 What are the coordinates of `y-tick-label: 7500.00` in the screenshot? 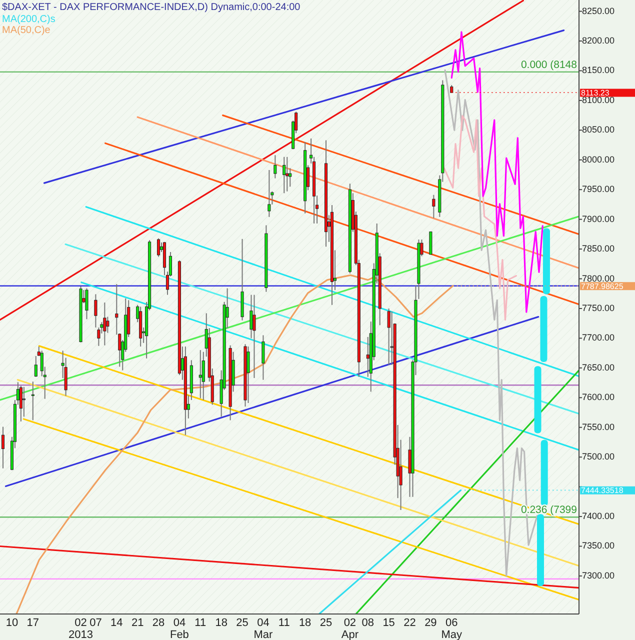 It's located at (598, 457).